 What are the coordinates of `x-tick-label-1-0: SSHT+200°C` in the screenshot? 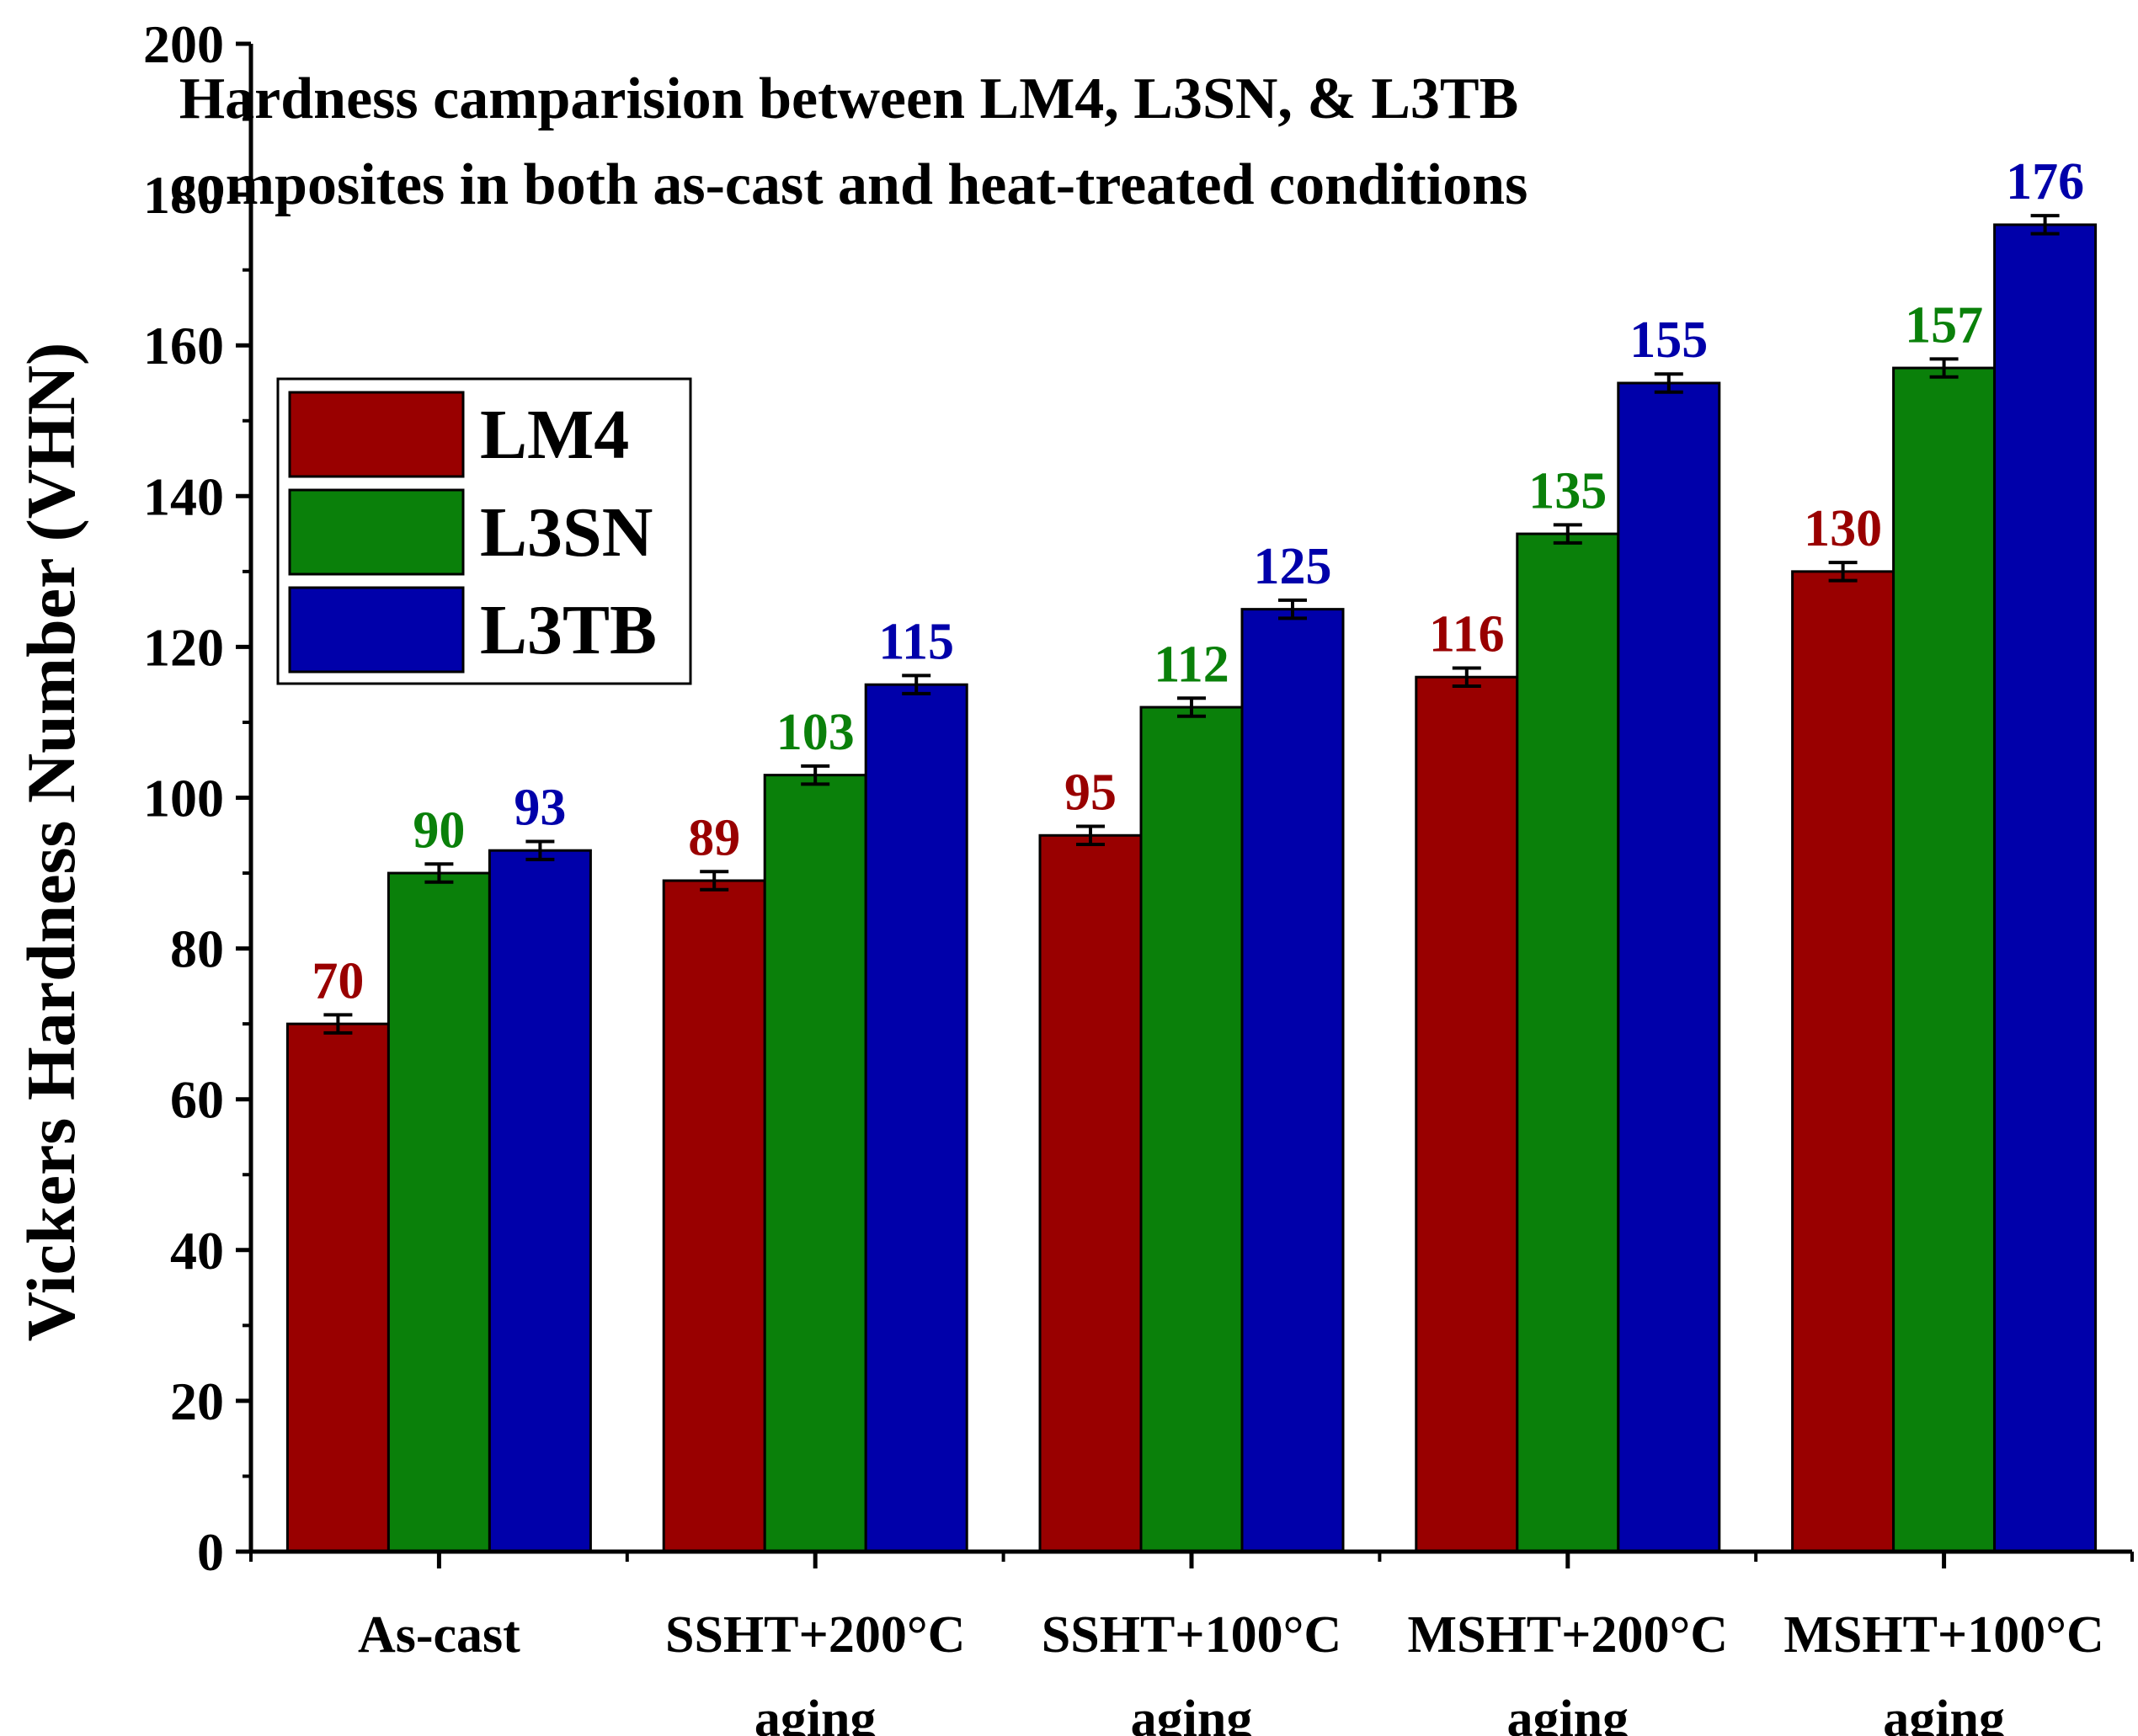 It's located at (815, 1635).